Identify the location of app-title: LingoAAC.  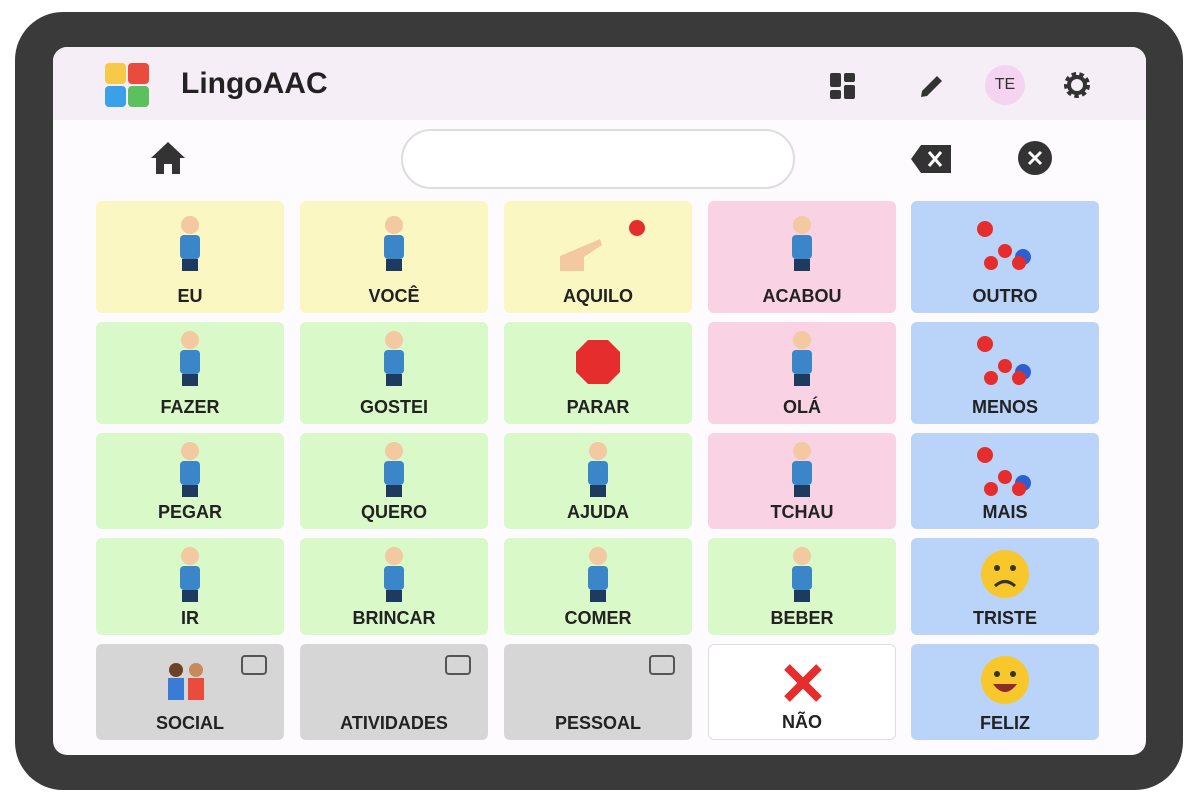
(254, 83).